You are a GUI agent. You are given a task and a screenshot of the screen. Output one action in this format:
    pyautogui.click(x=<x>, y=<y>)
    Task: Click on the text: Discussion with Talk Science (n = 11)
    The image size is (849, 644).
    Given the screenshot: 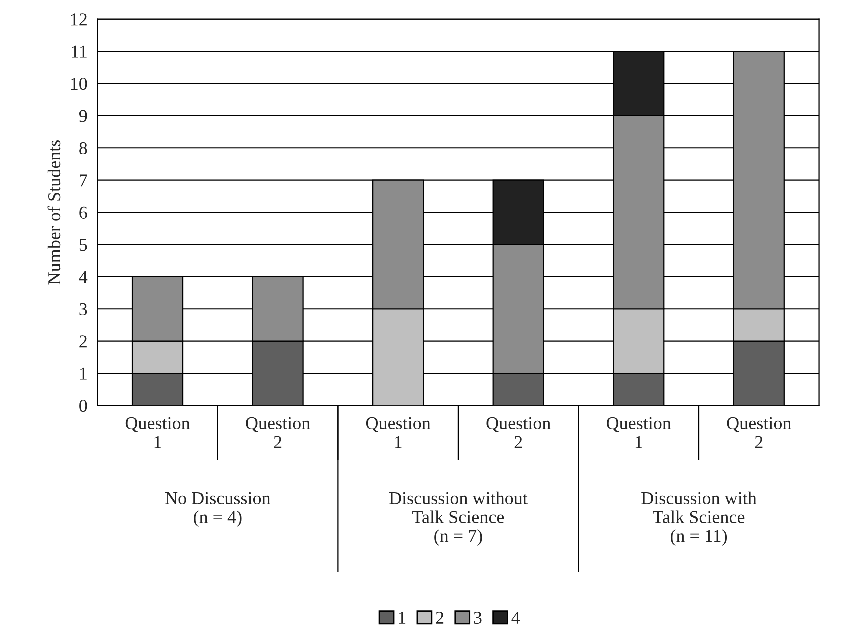 What is the action you would take?
    pyautogui.click(x=699, y=519)
    